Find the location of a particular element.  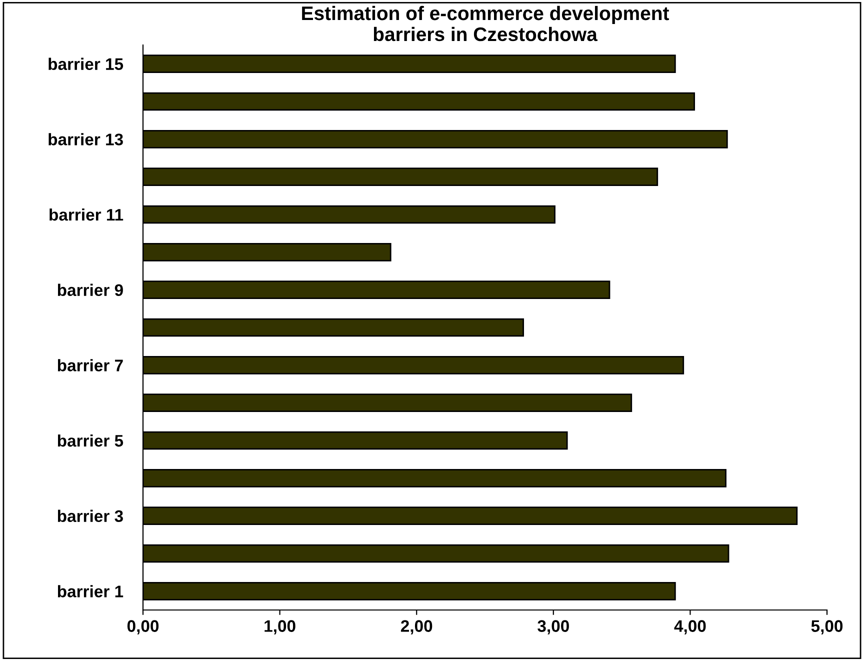

x-tick-label: 3,00 is located at coordinates (553, 627).